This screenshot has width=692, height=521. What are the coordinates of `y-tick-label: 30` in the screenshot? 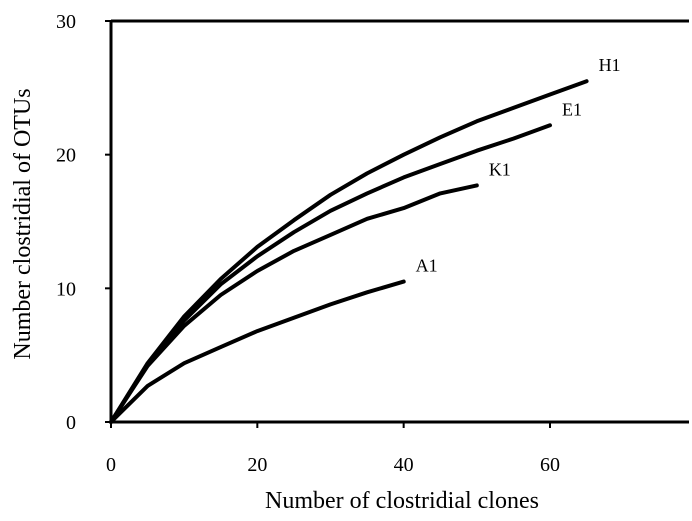 It's located at (66, 22).